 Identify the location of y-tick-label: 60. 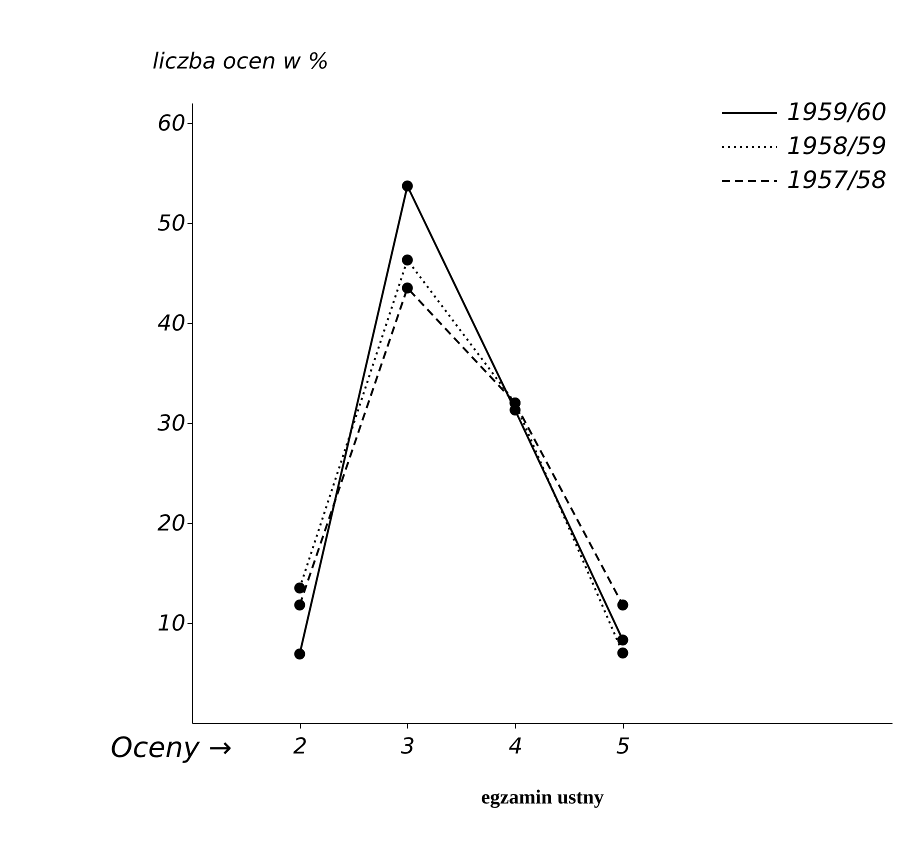
(172, 124).